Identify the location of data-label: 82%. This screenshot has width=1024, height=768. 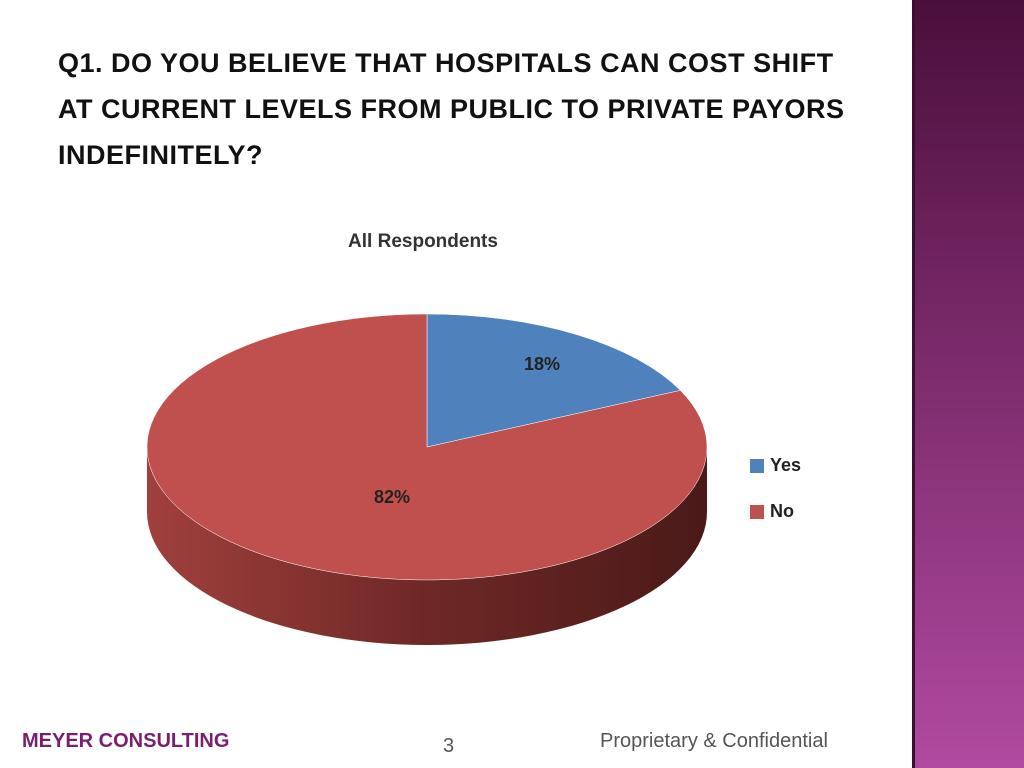
(392, 497).